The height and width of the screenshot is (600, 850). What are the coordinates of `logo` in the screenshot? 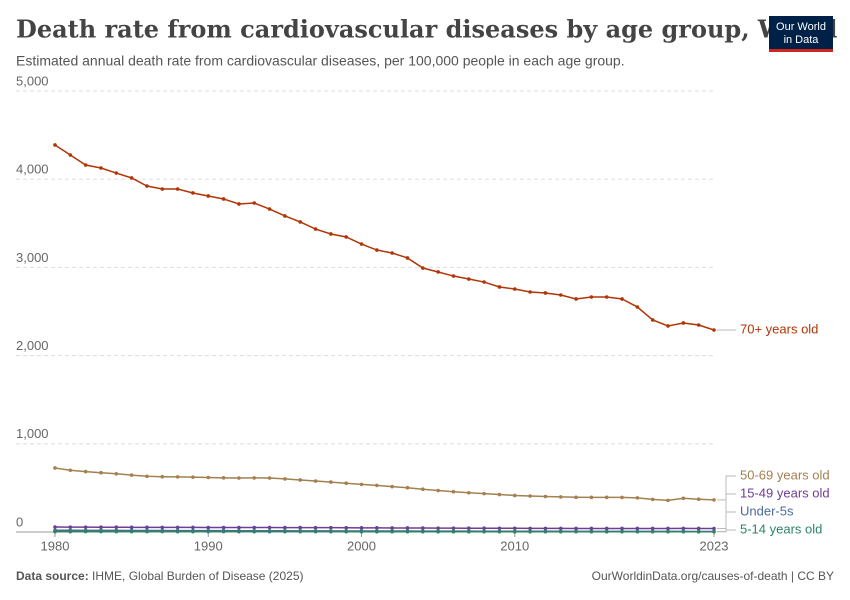 It's located at (801, 34).